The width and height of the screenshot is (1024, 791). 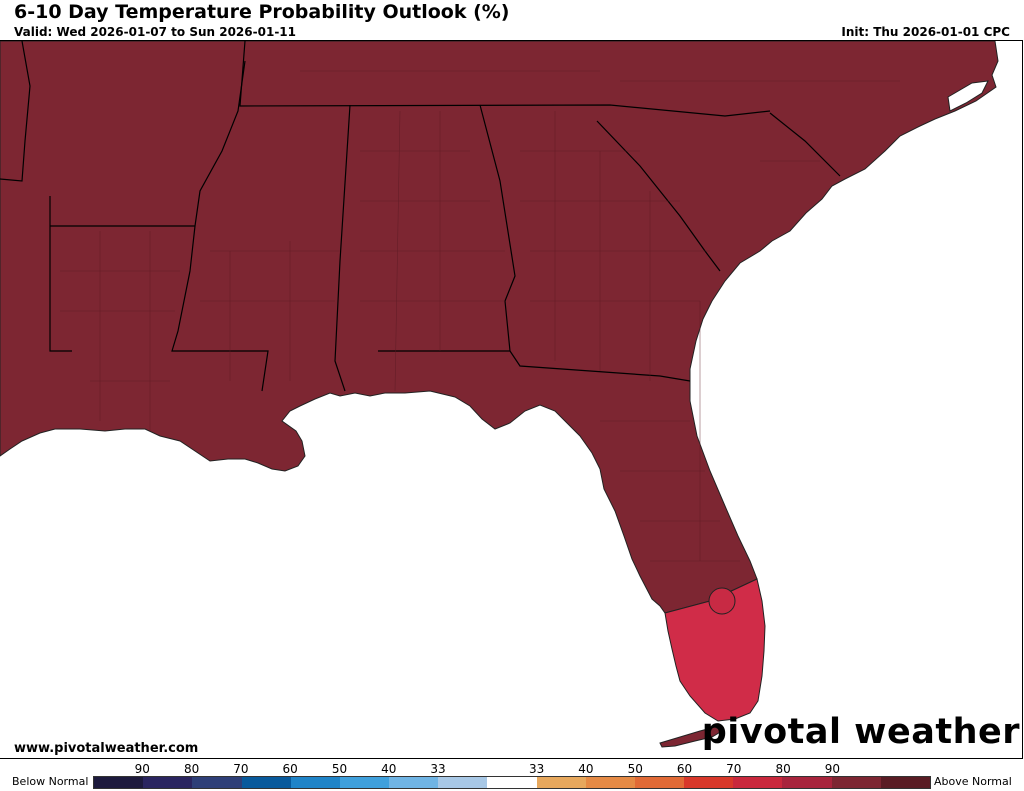 What do you see at coordinates (860, 732) in the screenshot?
I see `brand-logo: pivotal weather` at bounding box center [860, 732].